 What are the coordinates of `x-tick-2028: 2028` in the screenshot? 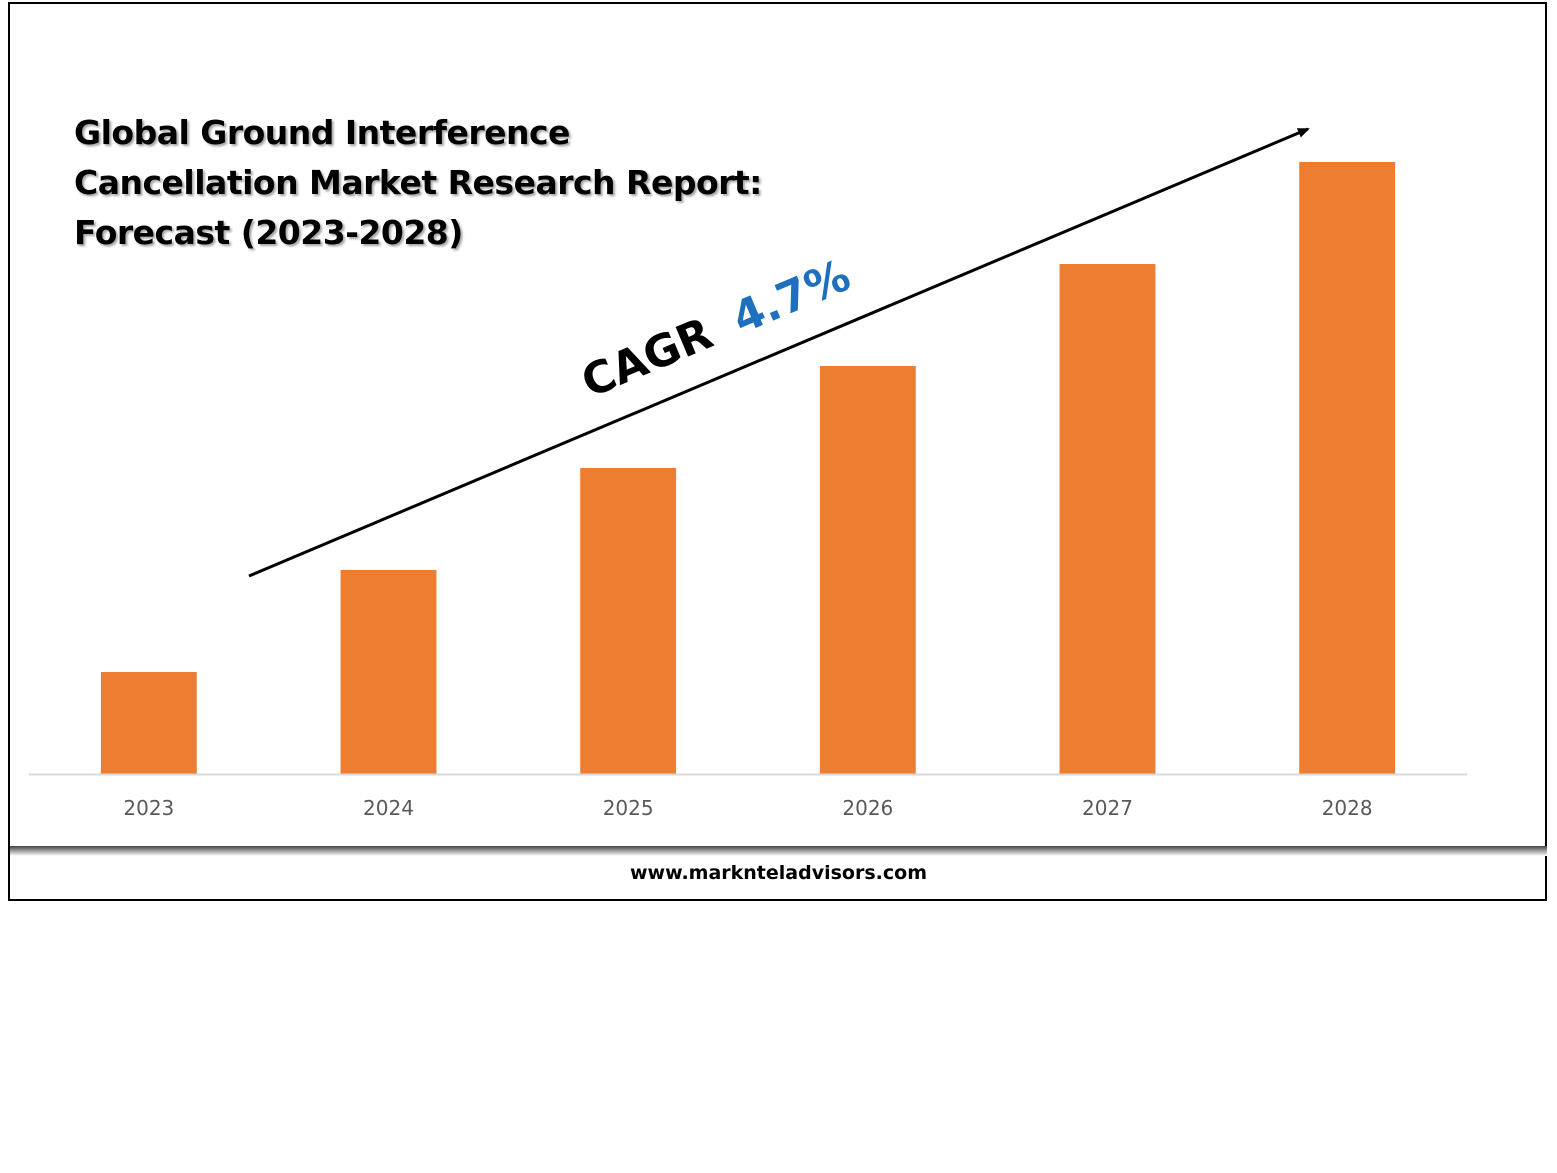 It's located at (1347, 808).